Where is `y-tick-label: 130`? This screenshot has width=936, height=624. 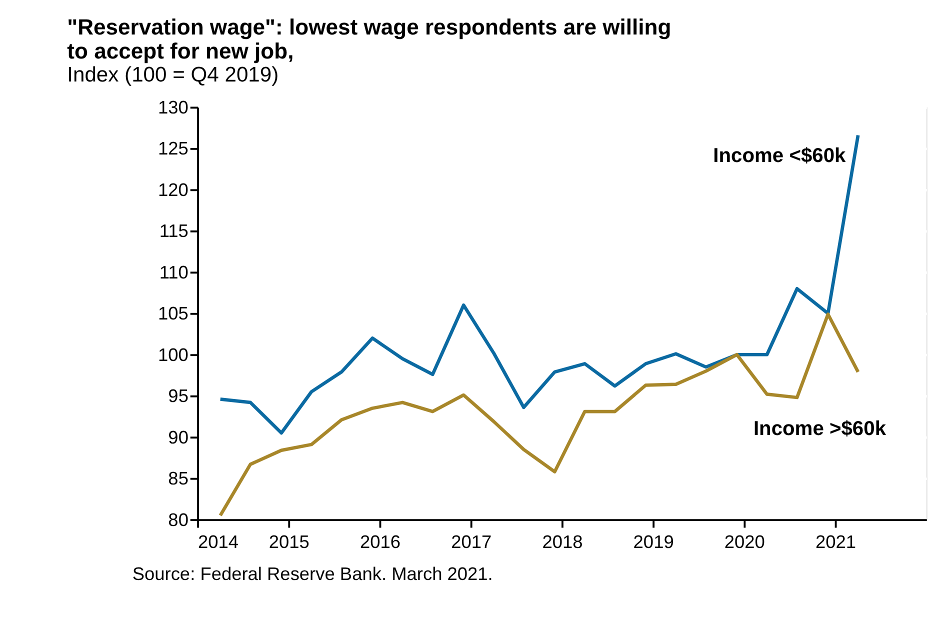
y-tick-label: 130 is located at coordinates (173, 107).